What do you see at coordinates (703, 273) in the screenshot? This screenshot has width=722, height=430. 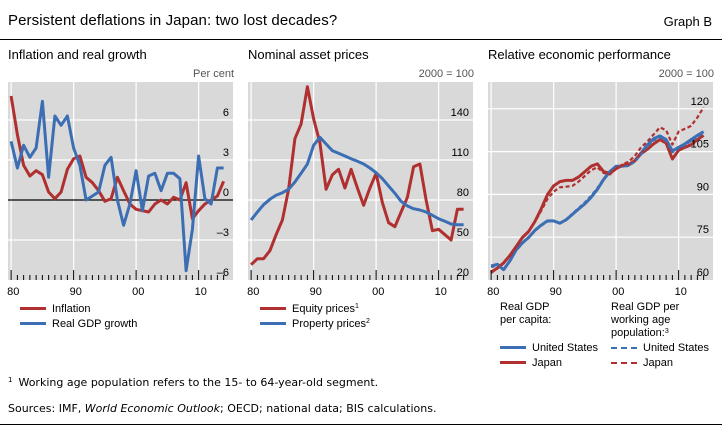 I see `y-tick-label: 60` at bounding box center [703, 273].